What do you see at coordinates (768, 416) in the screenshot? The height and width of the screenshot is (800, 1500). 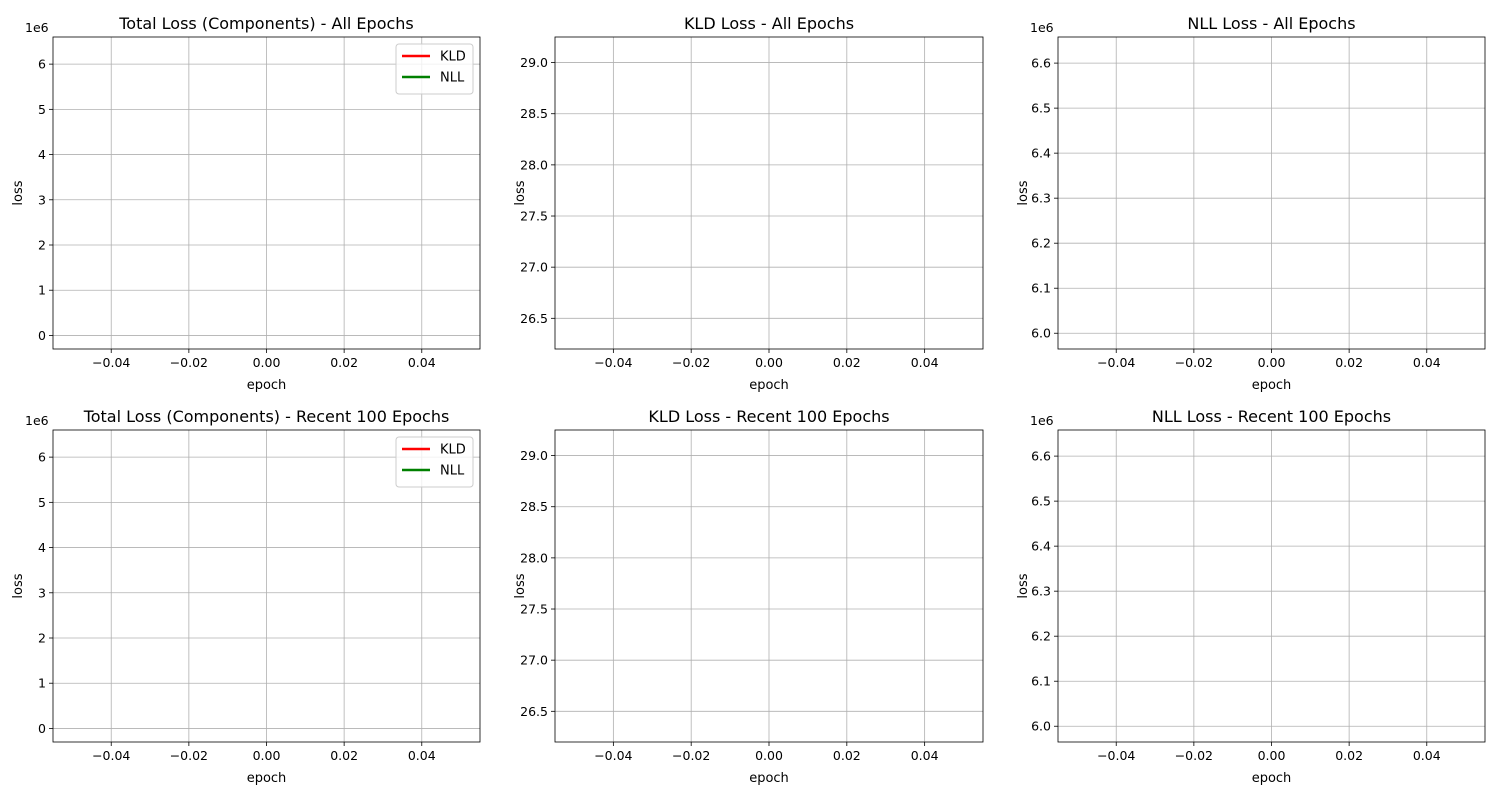 I see `chart-title: KLD Loss - Recent 100 Epochs` at bounding box center [768, 416].